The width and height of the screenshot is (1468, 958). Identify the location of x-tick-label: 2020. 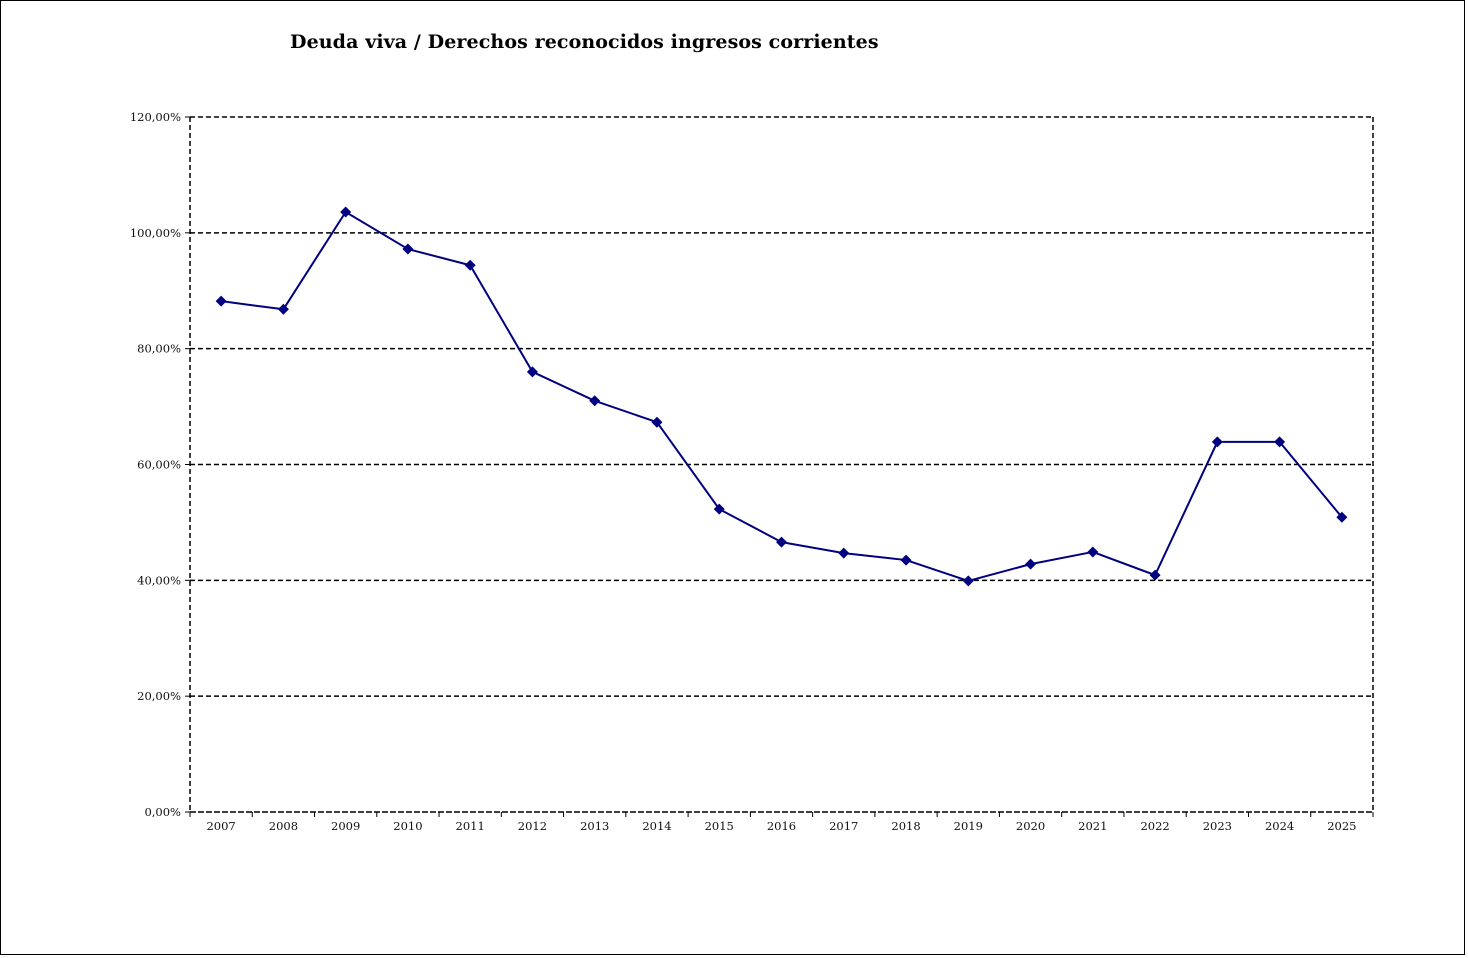
(1030, 826).